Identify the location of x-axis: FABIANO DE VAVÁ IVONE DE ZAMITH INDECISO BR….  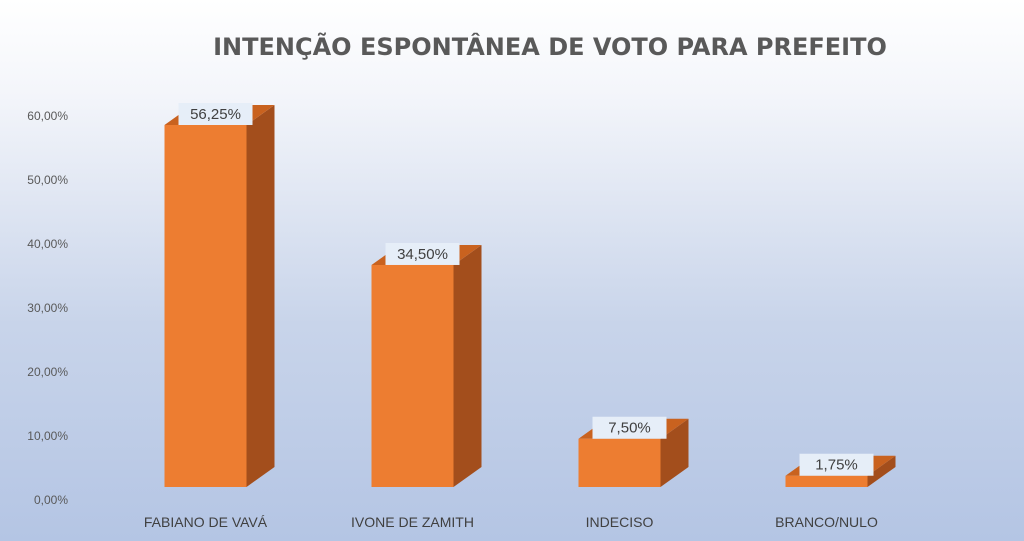
(511, 522).